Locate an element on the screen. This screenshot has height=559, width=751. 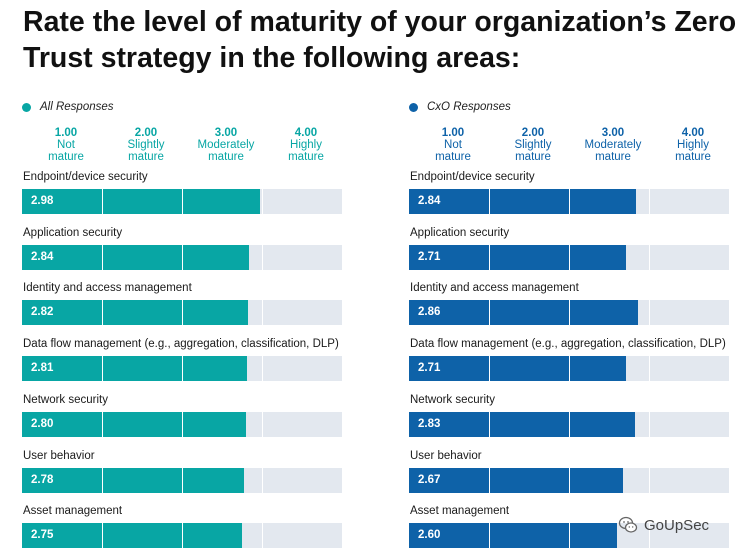
bar-row: Asset management 2.75 is located at coordinates (197, 527).